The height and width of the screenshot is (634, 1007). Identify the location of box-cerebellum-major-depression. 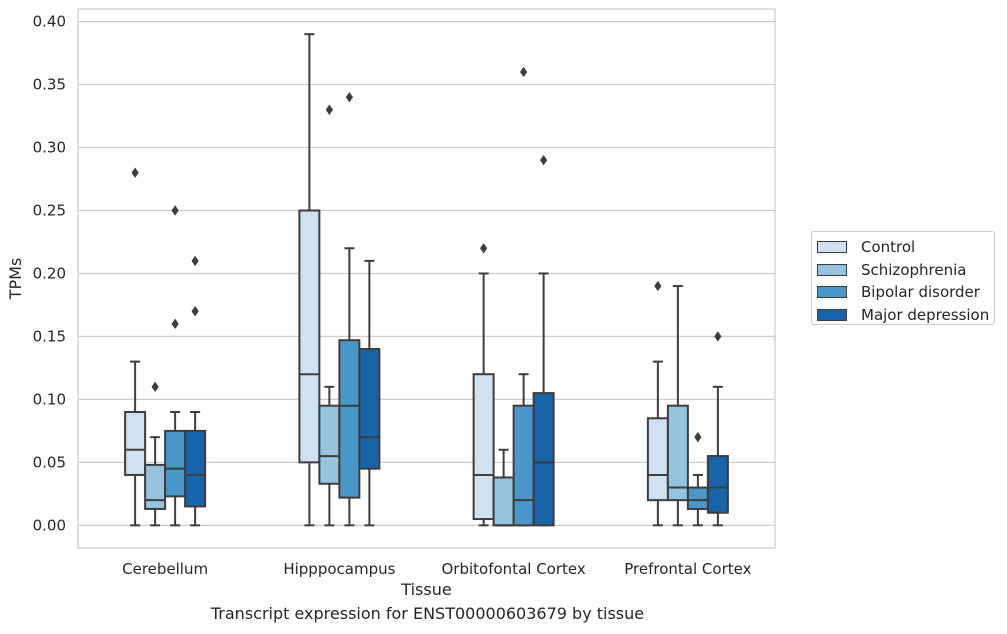
(195, 391).